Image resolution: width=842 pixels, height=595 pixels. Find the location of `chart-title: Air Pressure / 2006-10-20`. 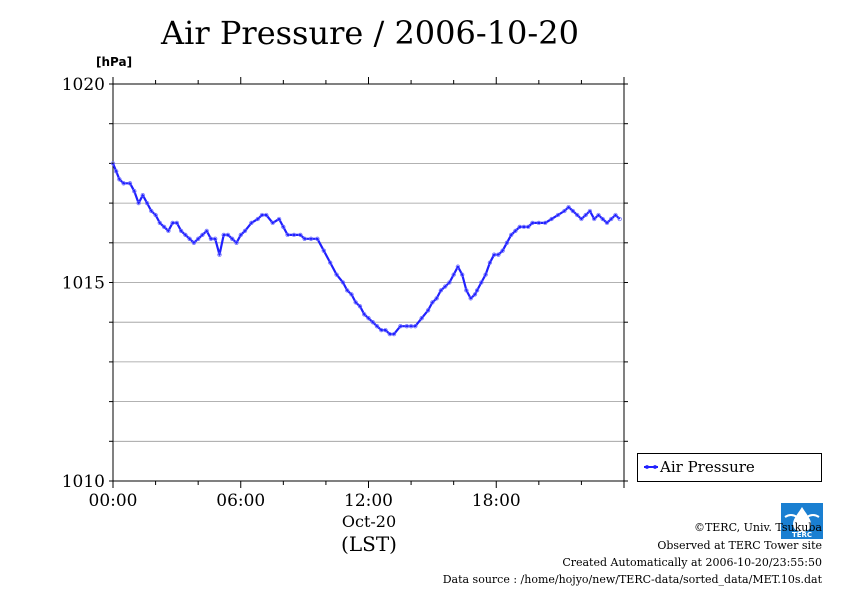

chart-title: Air Pressure / 2006-10-20 is located at coordinates (370, 33).